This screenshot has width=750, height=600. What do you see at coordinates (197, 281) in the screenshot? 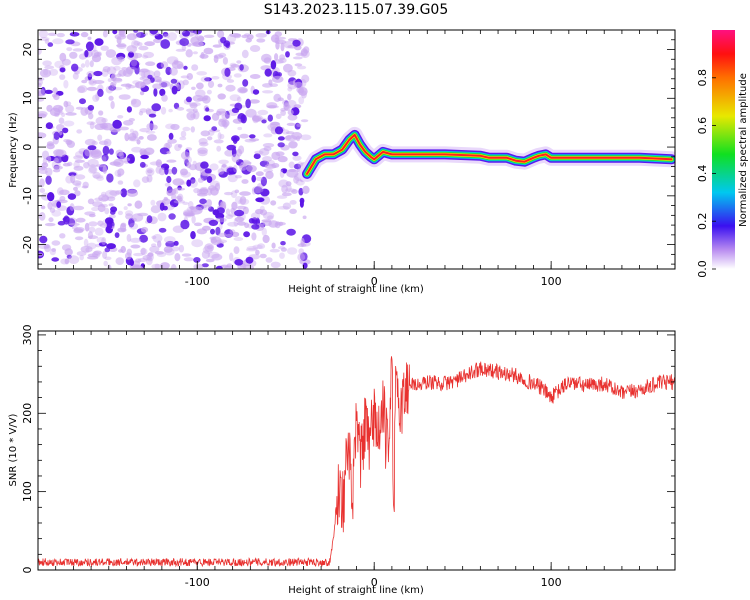
I see `spectrogram-x-tick-label: -100` at bounding box center [197, 281].